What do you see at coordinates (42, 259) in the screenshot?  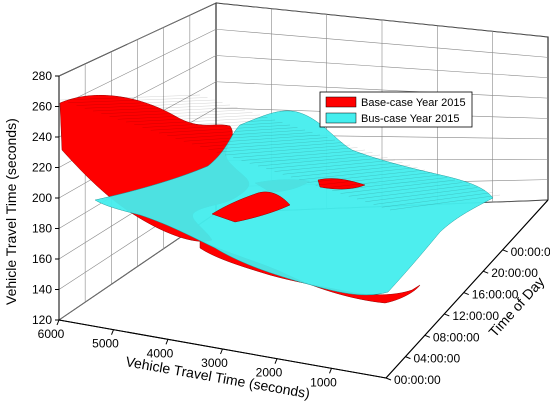 I see `z-tick-label: 160` at bounding box center [42, 259].